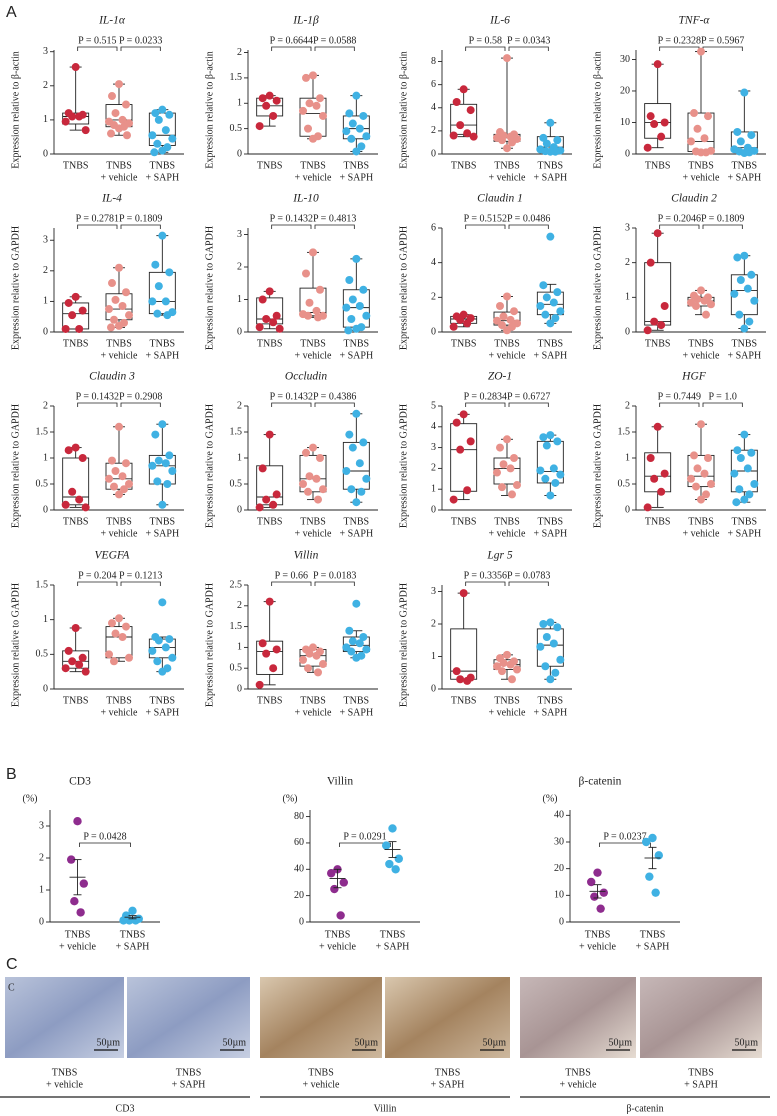 The image size is (777, 1116). What do you see at coordinates (234, 1042) in the screenshot?
I see `scale-bar-label: 50µm` at bounding box center [234, 1042].